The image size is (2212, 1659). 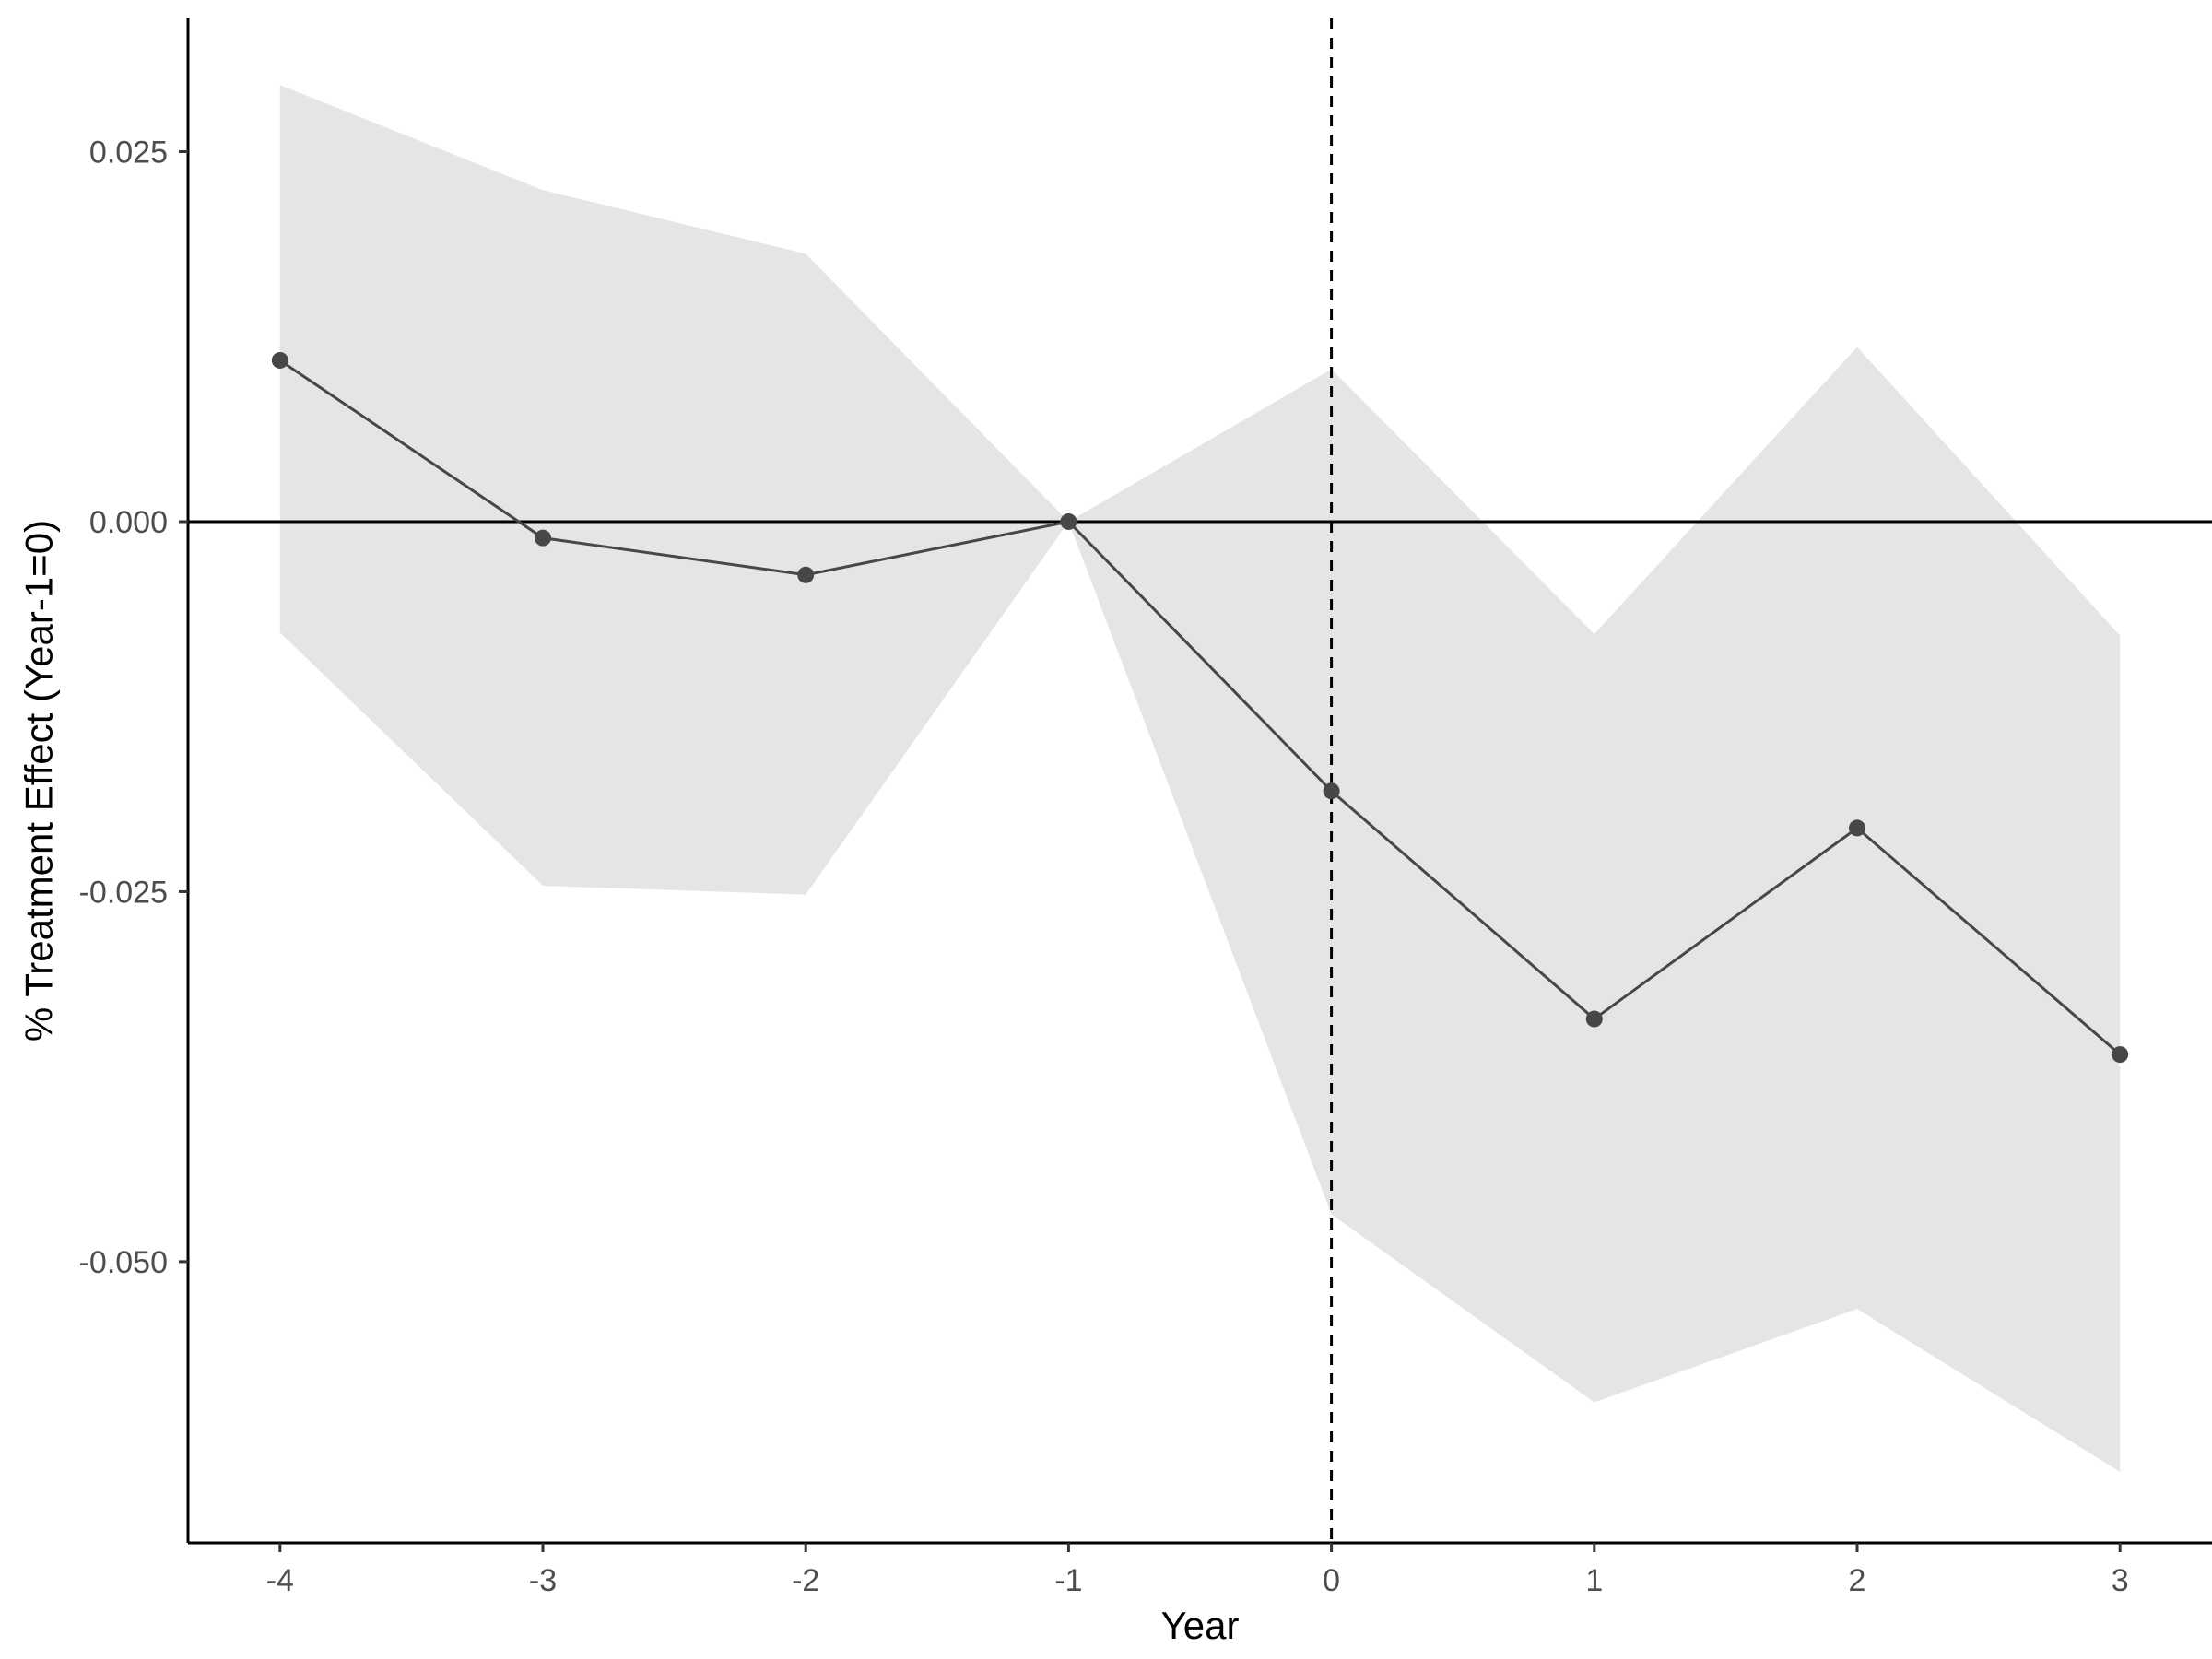 What do you see at coordinates (543, 1580) in the screenshot?
I see `x-tick-label: -3` at bounding box center [543, 1580].